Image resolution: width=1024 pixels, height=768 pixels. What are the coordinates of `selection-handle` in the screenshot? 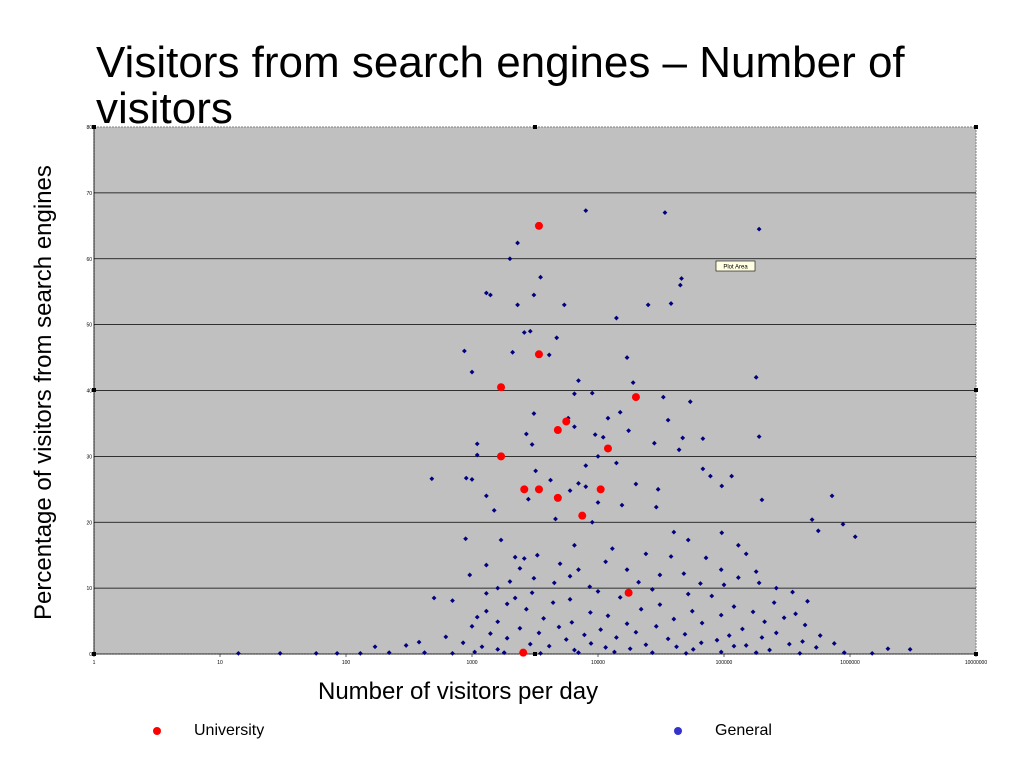 It's located at (535, 127).